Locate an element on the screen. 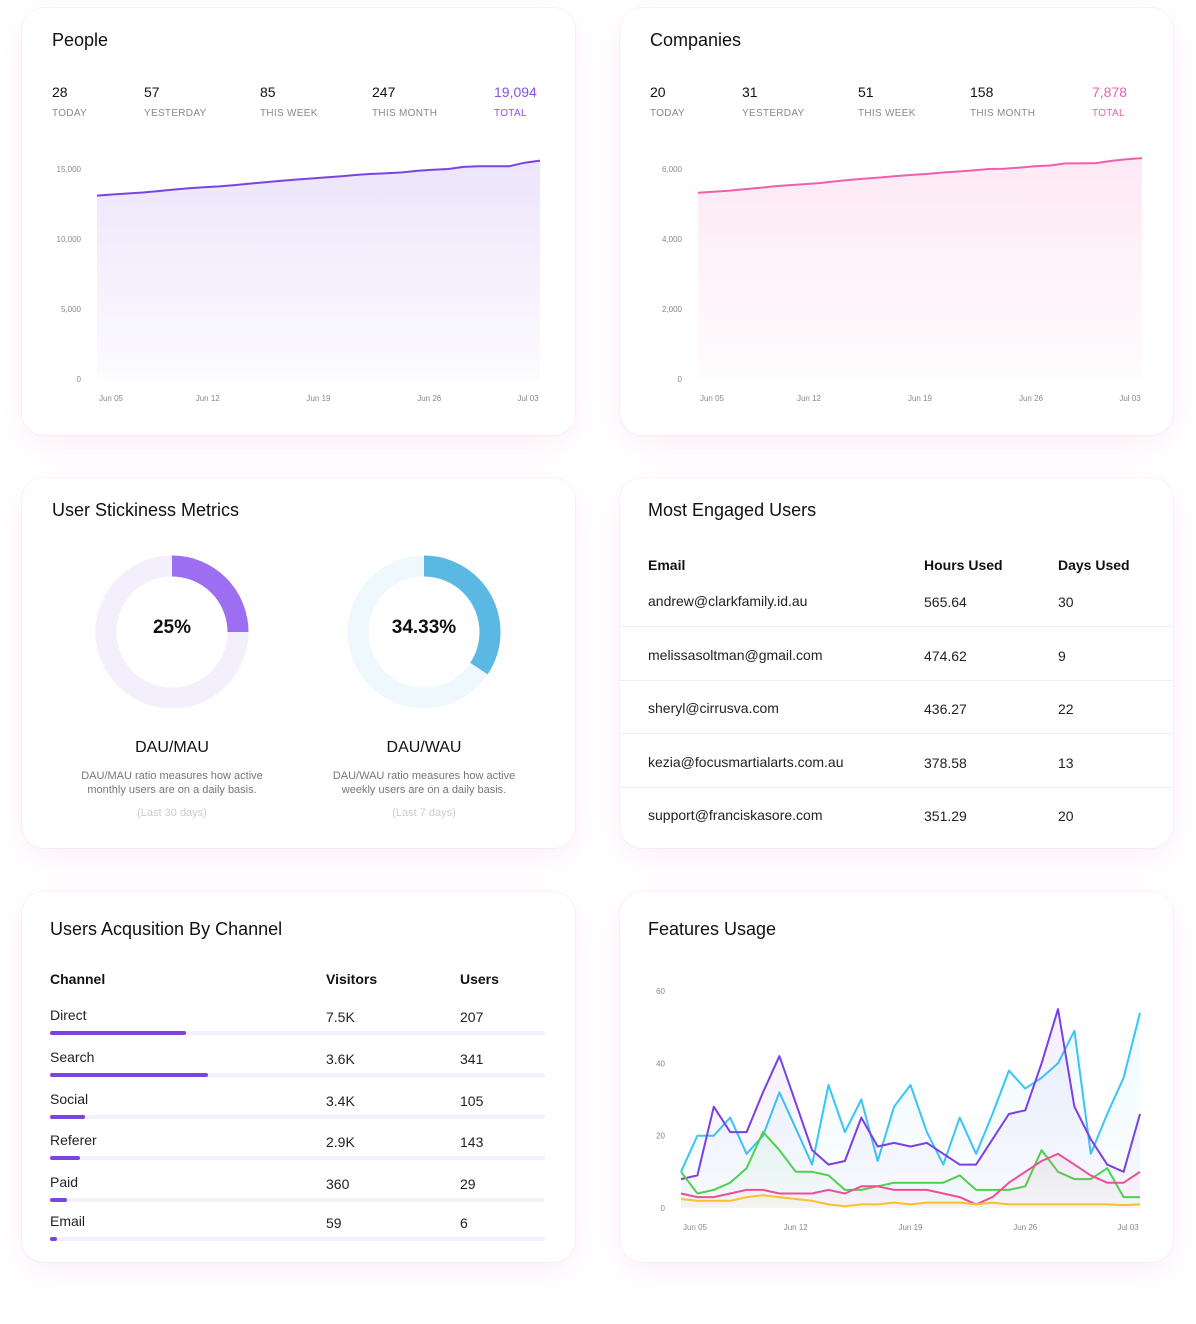  stat-value: 28 is located at coordinates (60, 92).